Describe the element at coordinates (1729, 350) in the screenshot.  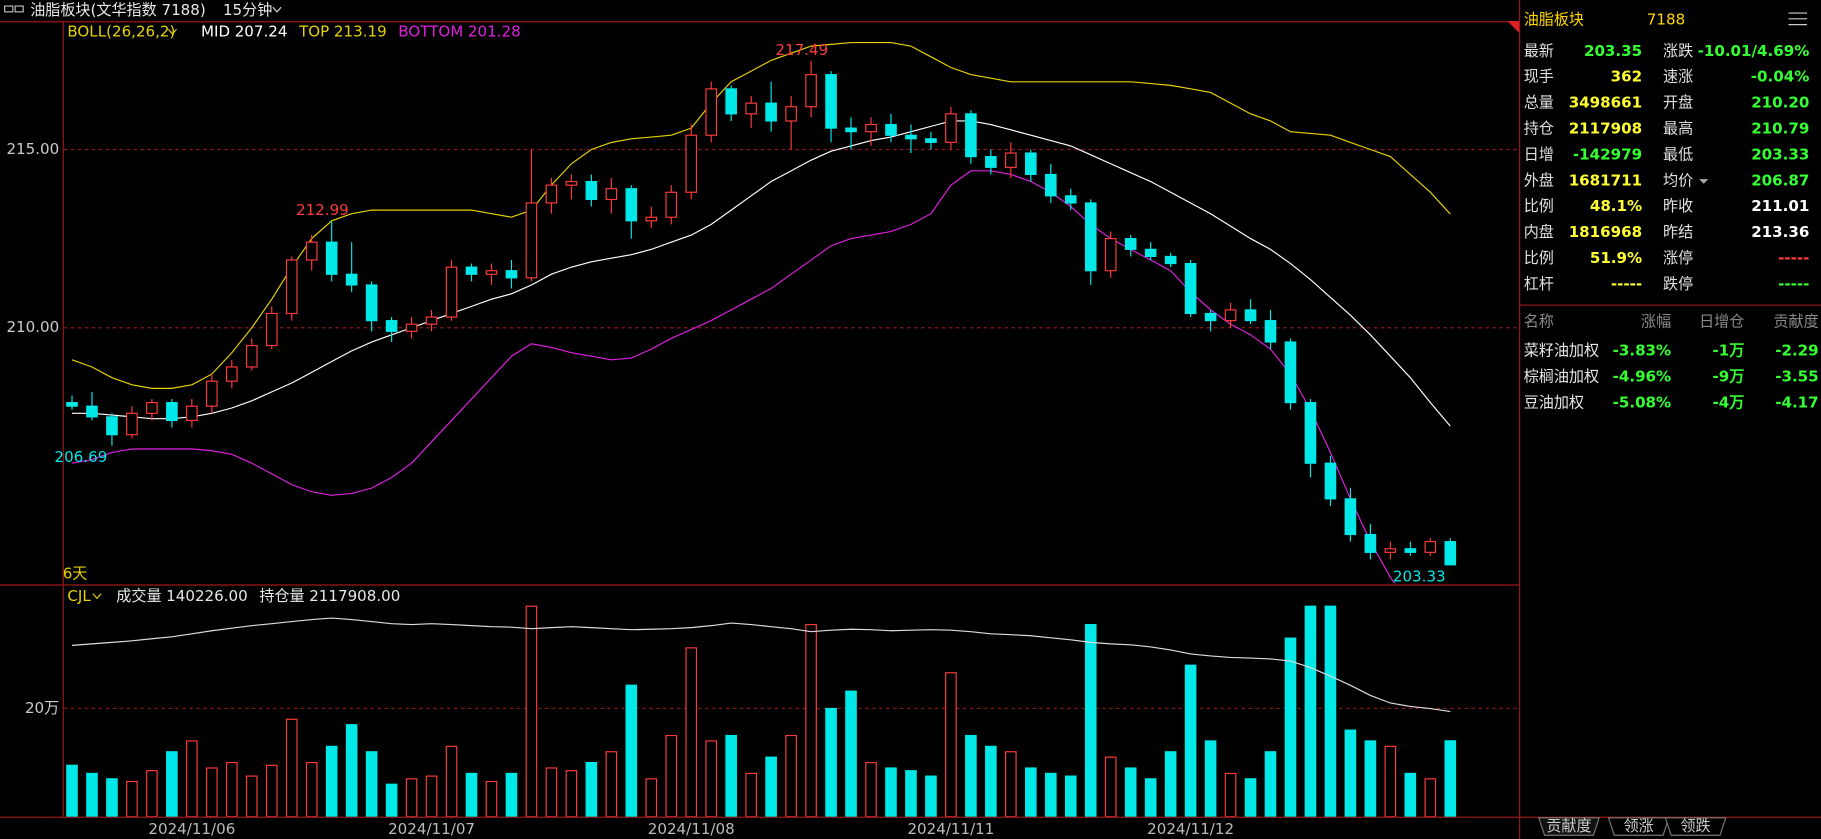
I see `cell-value: -1万` at that location.